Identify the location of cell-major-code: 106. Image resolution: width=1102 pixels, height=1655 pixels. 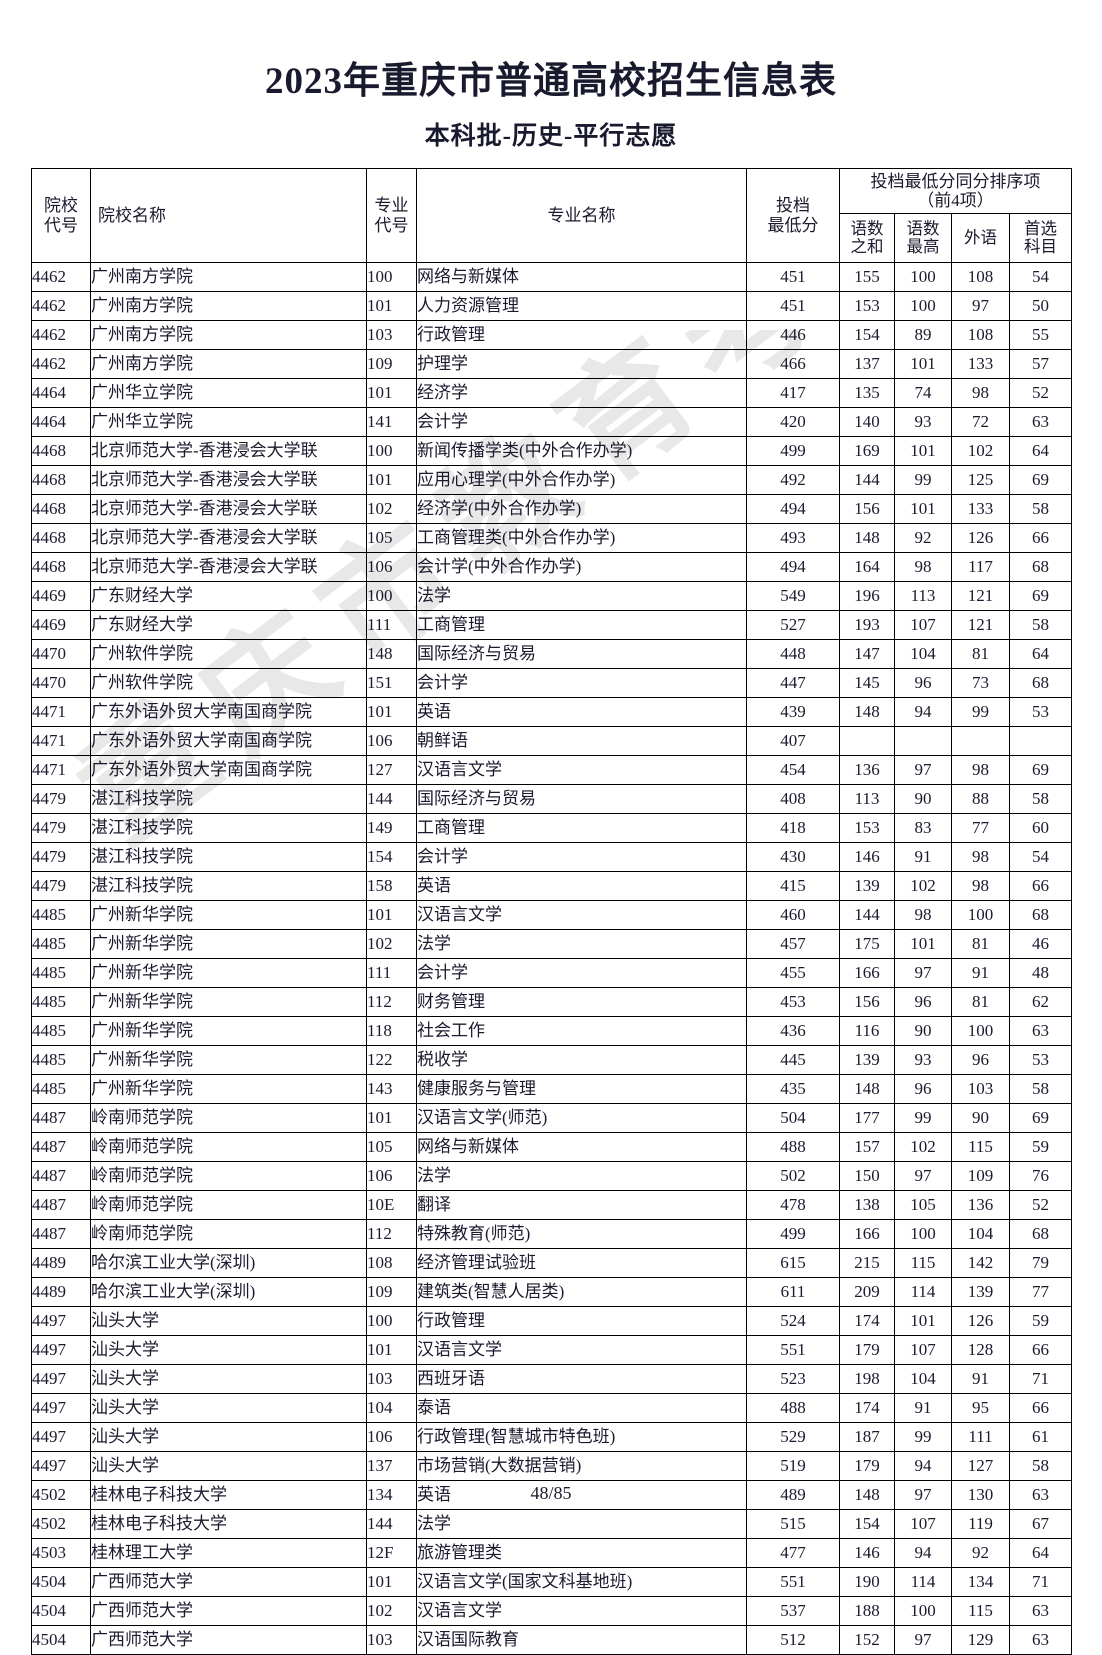
(391, 567).